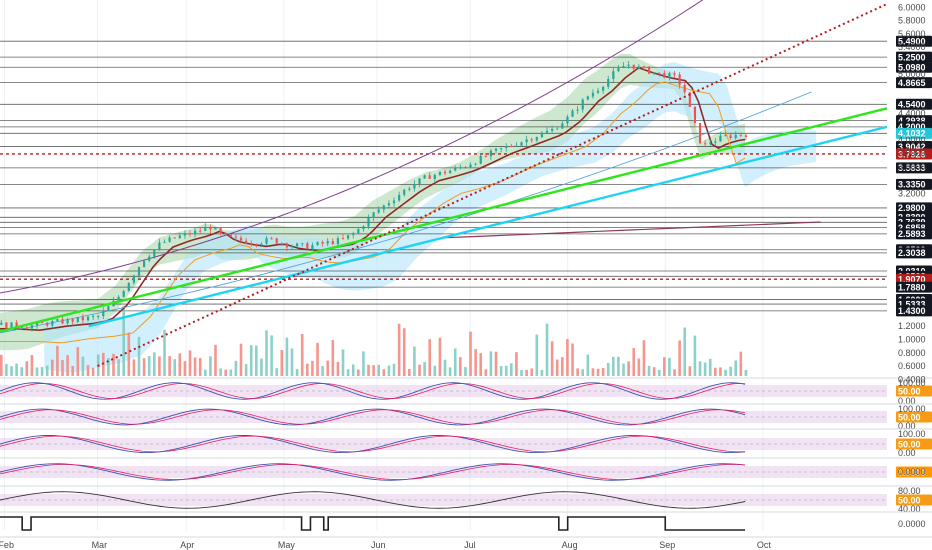 Image resolution: width=932 pixels, height=550 pixels. Describe the element at coordinates (100, 545) in the screenshot. I see `time-label: Mar` at that location.